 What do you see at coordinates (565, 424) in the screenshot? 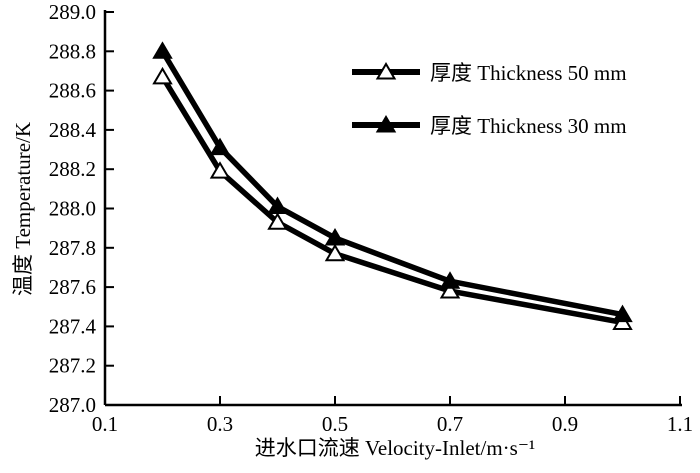
I see `x-tick-label: 0.9` at bounding box center [565, 424].